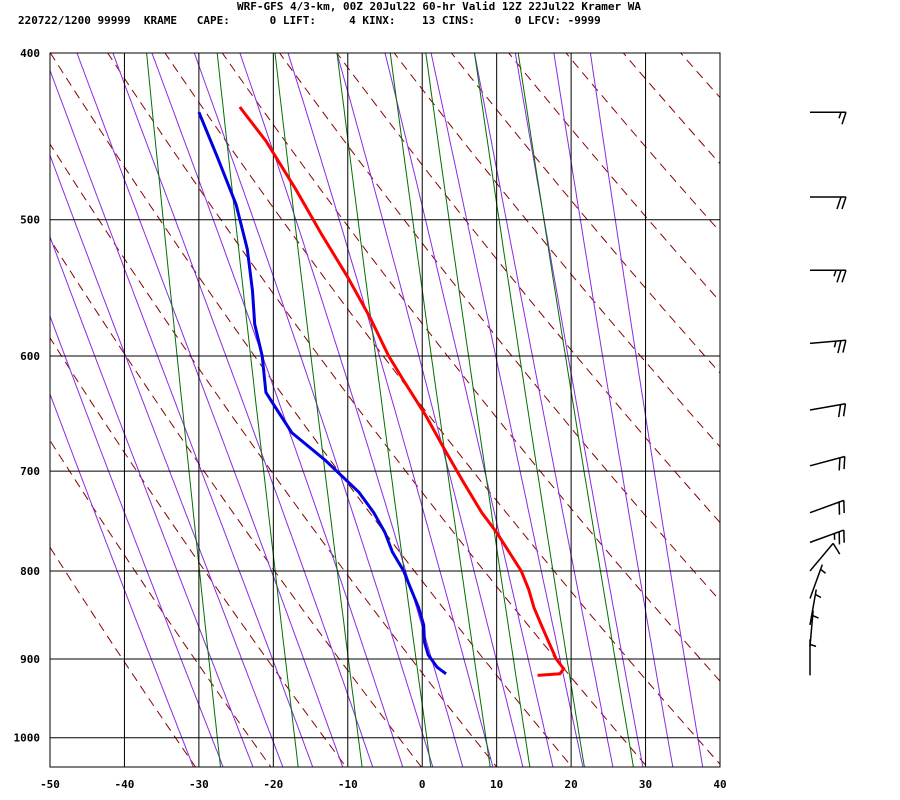  I want to click on y-tick-label: 500, so click(30, 220).